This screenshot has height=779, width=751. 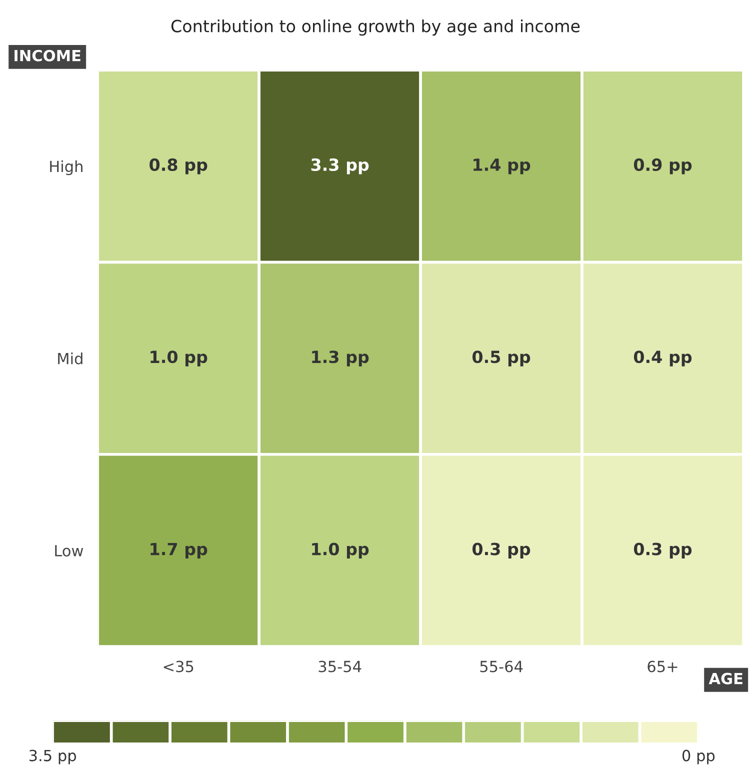 What do you see at coordinates (340, 166) in the screenshot?
I see `data-label: 3.3 pp` at bounding box center [340, 166].